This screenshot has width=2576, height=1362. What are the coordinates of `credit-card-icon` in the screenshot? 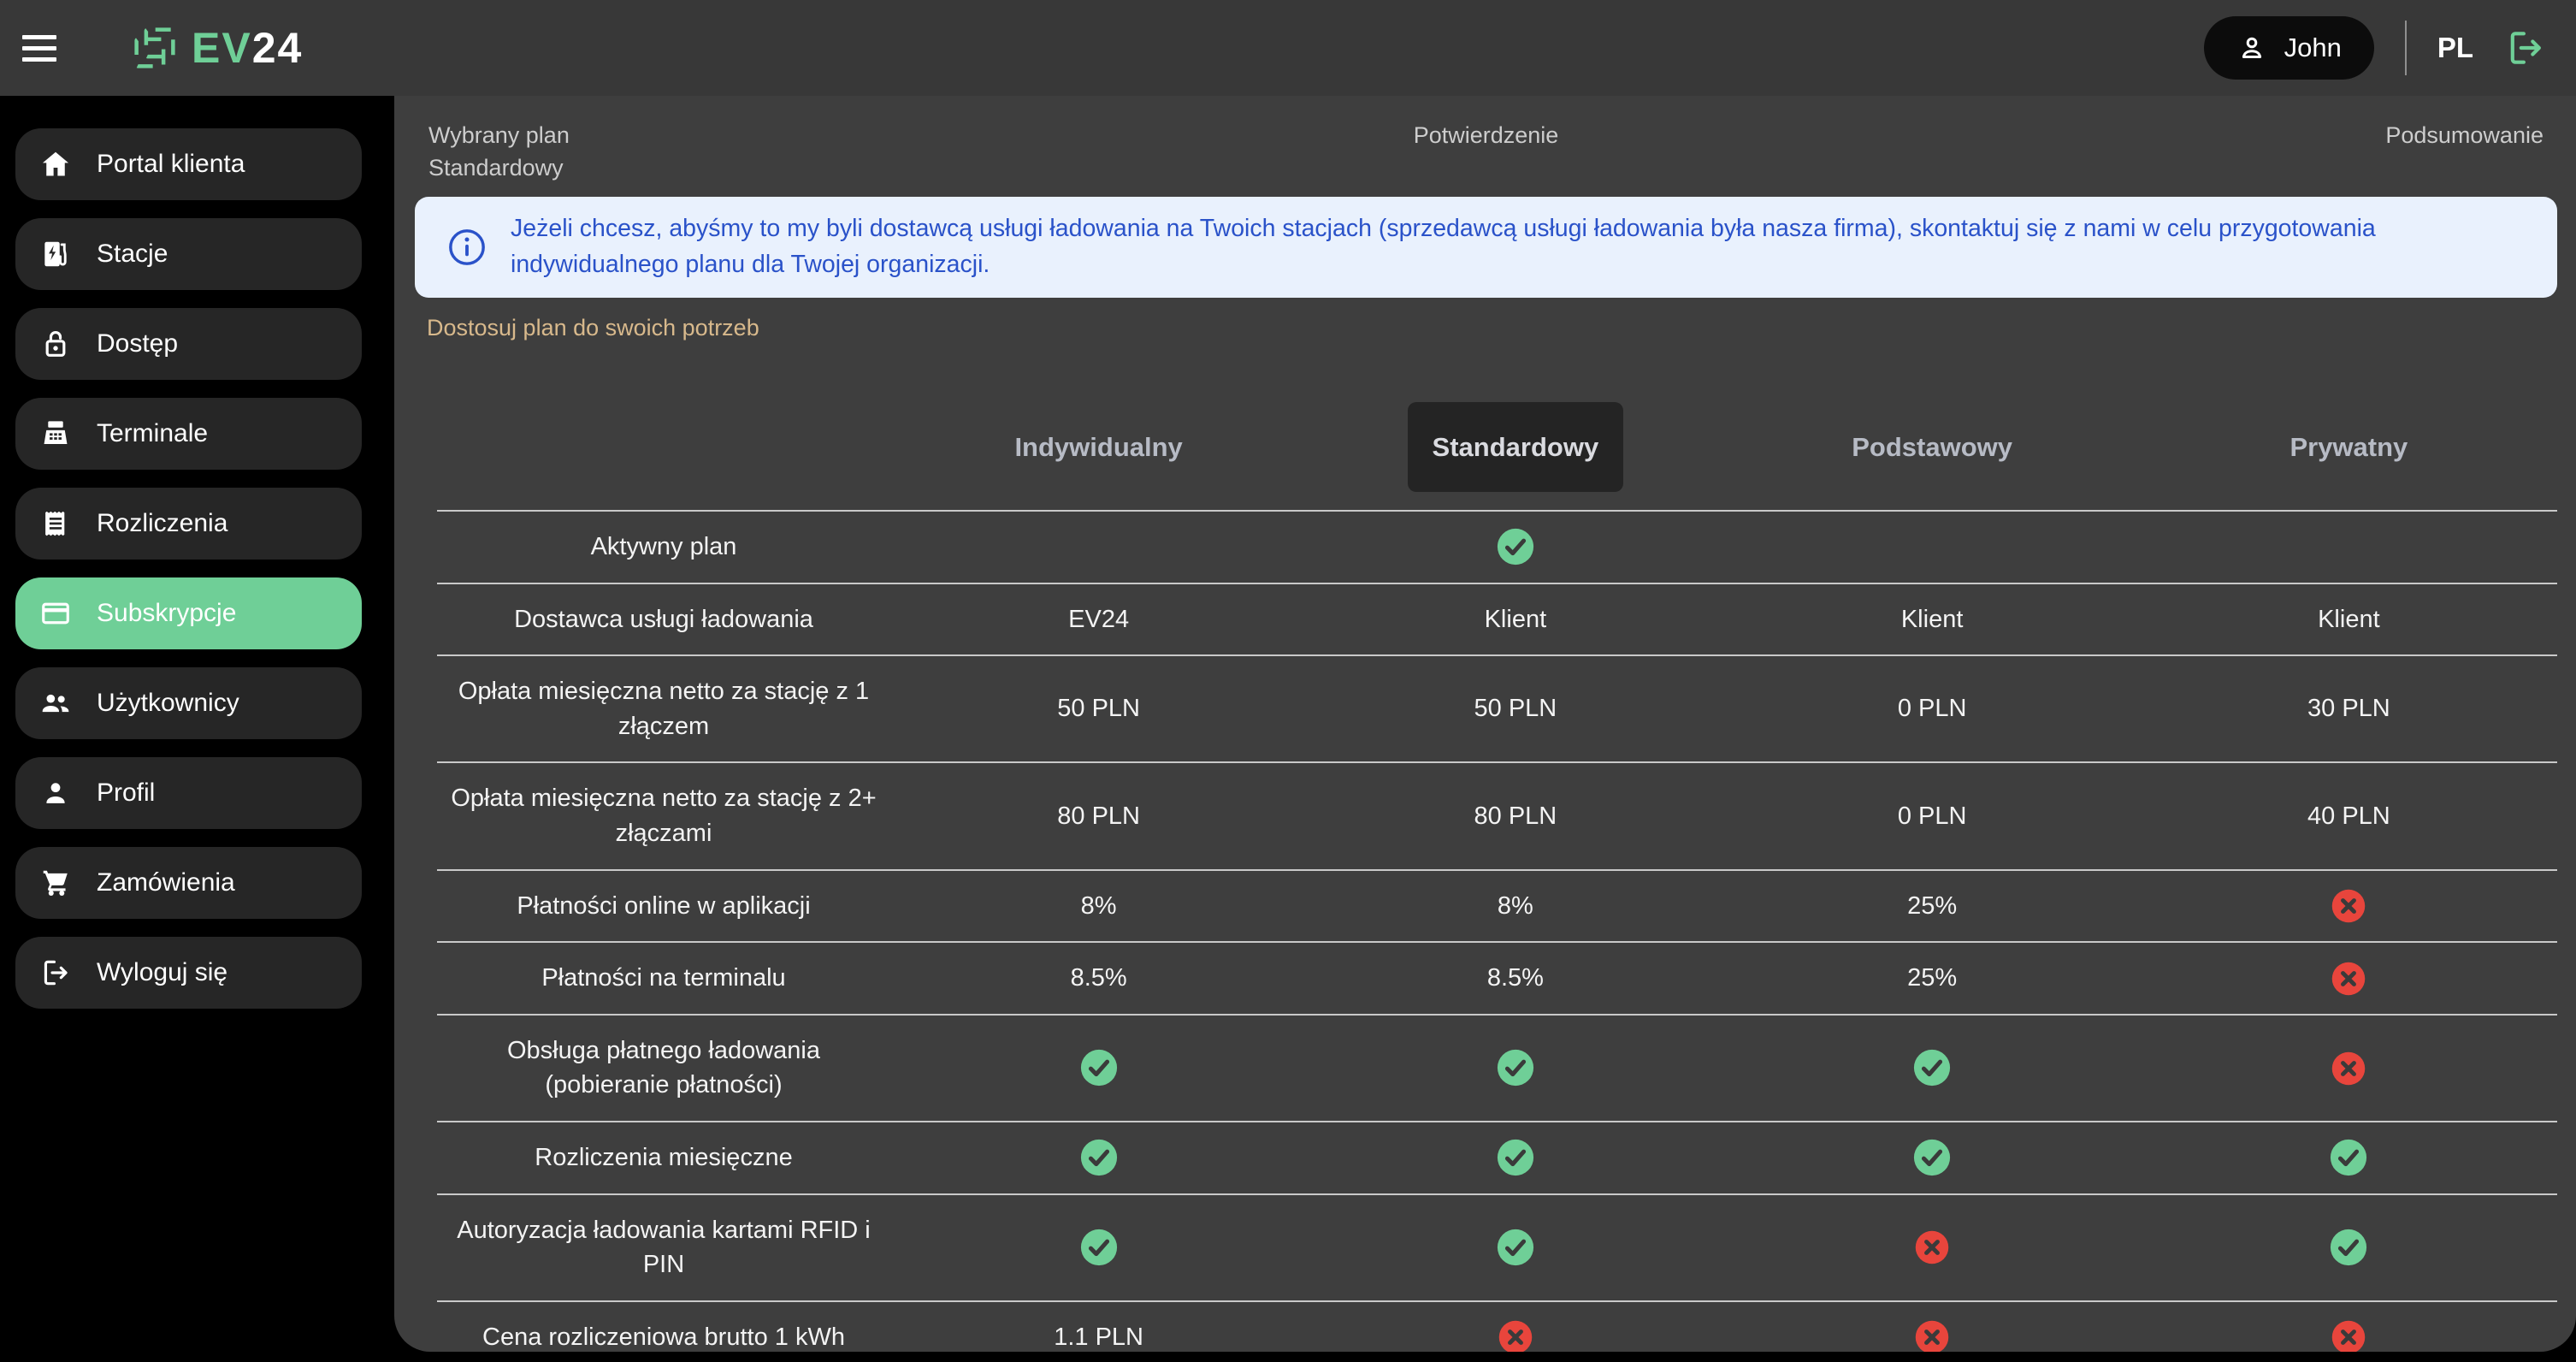 It's located at (55, 613).